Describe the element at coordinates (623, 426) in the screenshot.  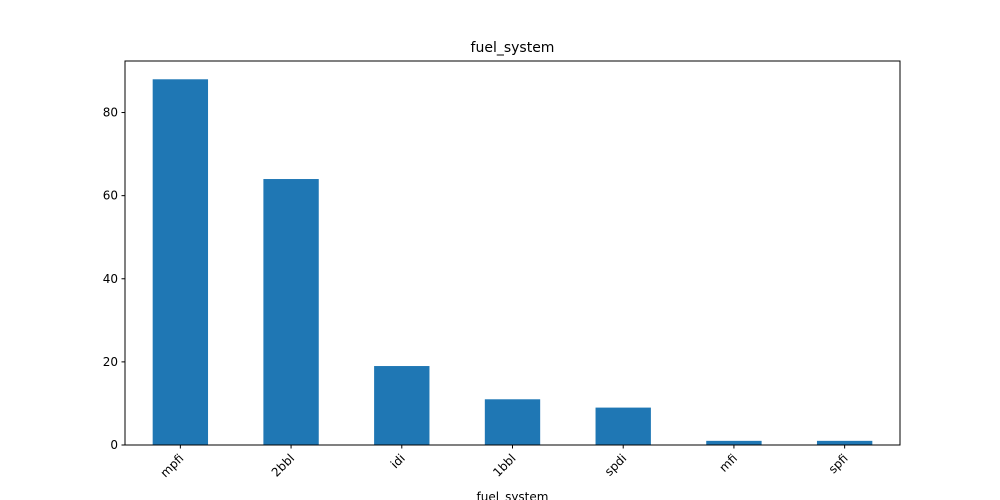
I see `bar-spdi` at that location.